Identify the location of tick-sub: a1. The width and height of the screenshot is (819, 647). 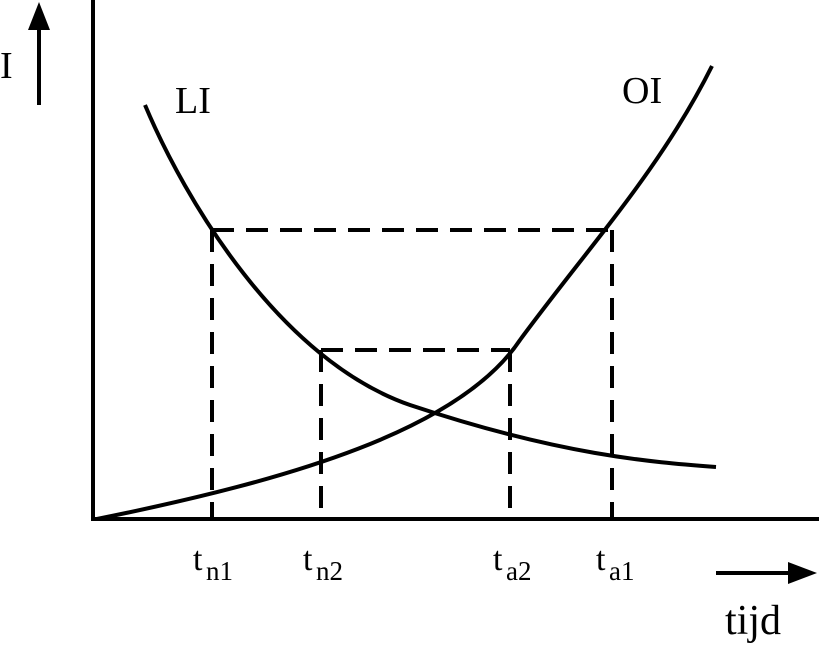
(621, 571).